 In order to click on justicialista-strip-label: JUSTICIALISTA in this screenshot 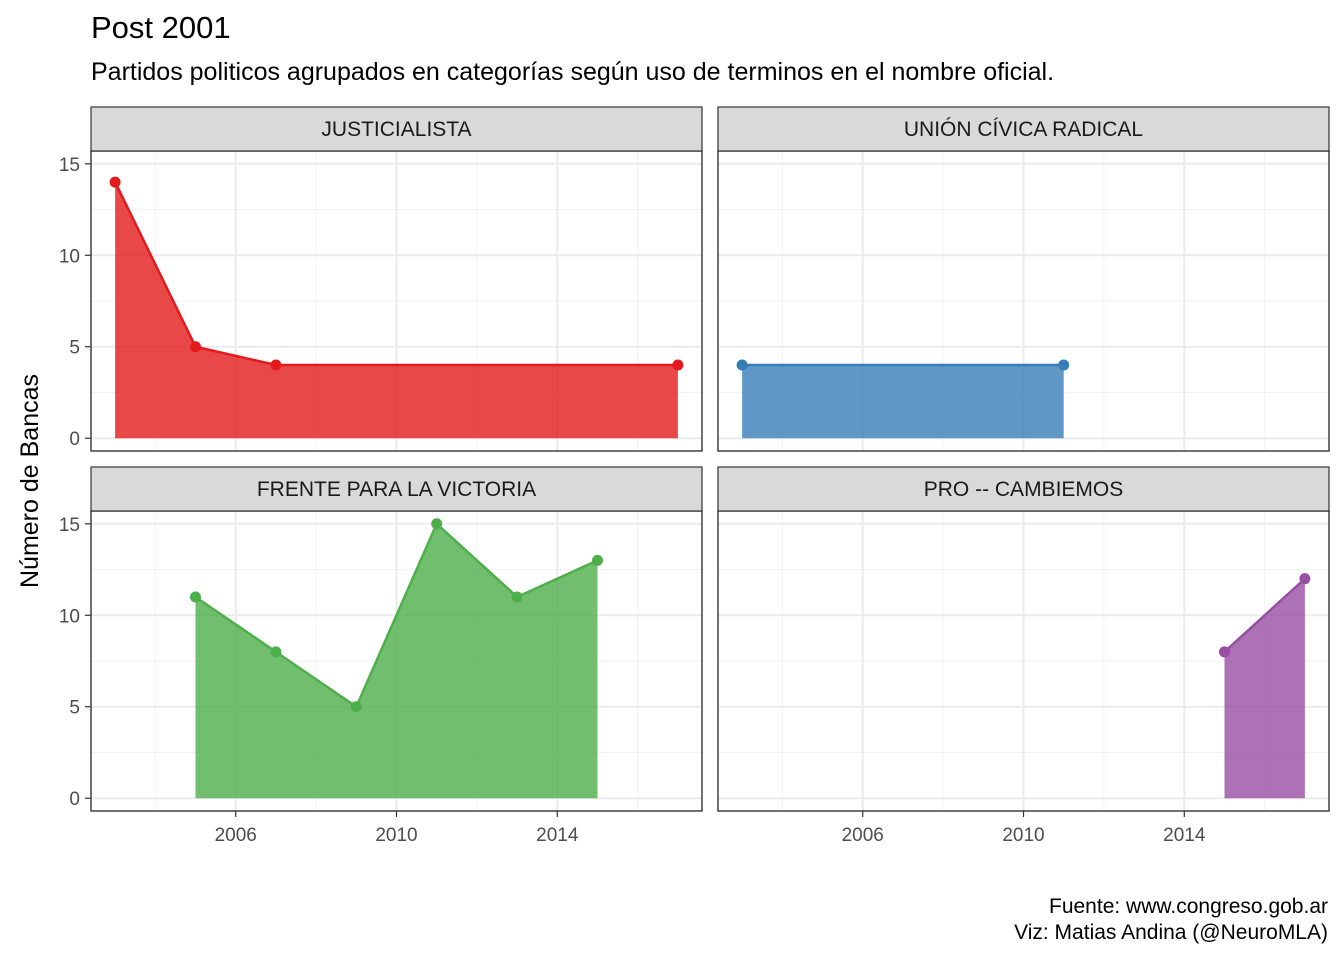, I will do `click(396, 129)`.